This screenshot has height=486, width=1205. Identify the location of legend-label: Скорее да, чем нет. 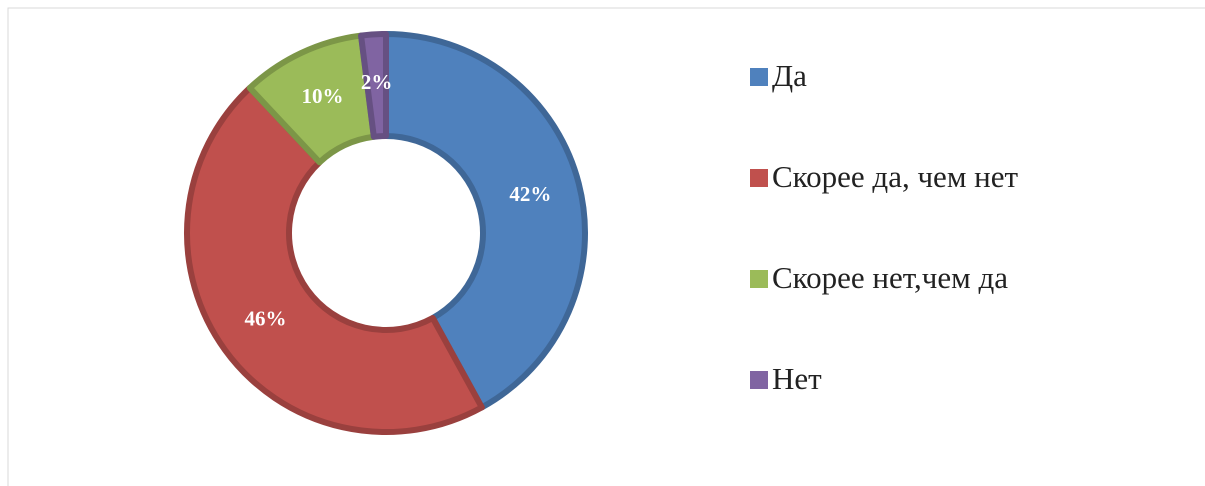
(895, 176).